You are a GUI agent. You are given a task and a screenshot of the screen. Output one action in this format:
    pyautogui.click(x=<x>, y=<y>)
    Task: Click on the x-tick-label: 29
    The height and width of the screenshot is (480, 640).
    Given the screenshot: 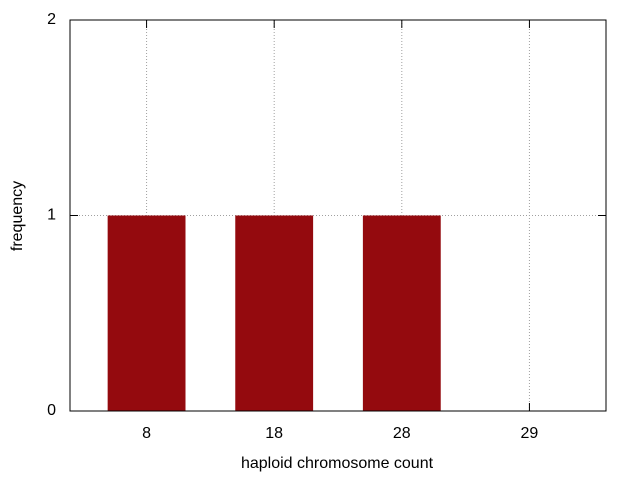 What is the action you would take?
    pyautogui.click(x=530, y=433)
    